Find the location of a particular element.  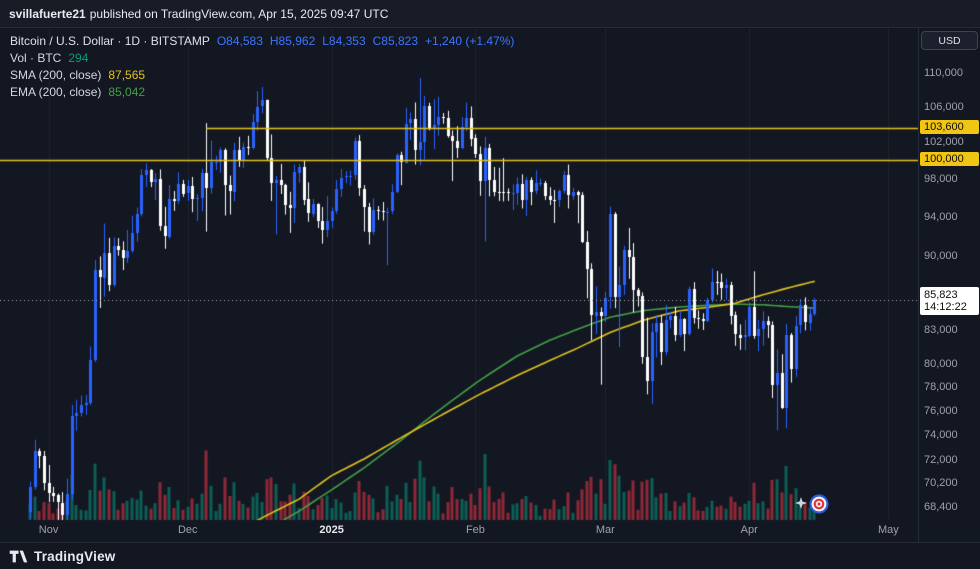

ohlc-close: C85,823 is located at coordinates (395, 41).